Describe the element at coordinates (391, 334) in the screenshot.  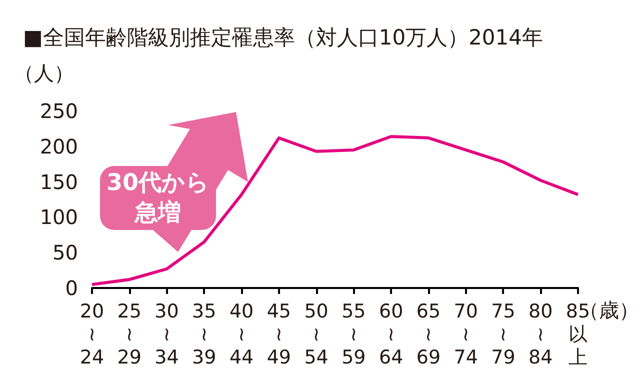
I see `x-tick-label: 60 ≀ 64` at that location.